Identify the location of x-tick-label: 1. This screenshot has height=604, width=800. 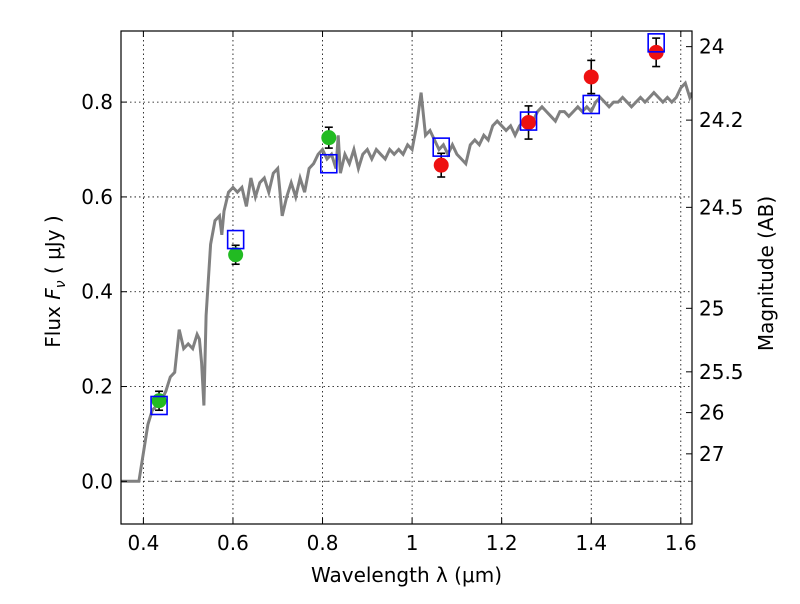
(412, 543).